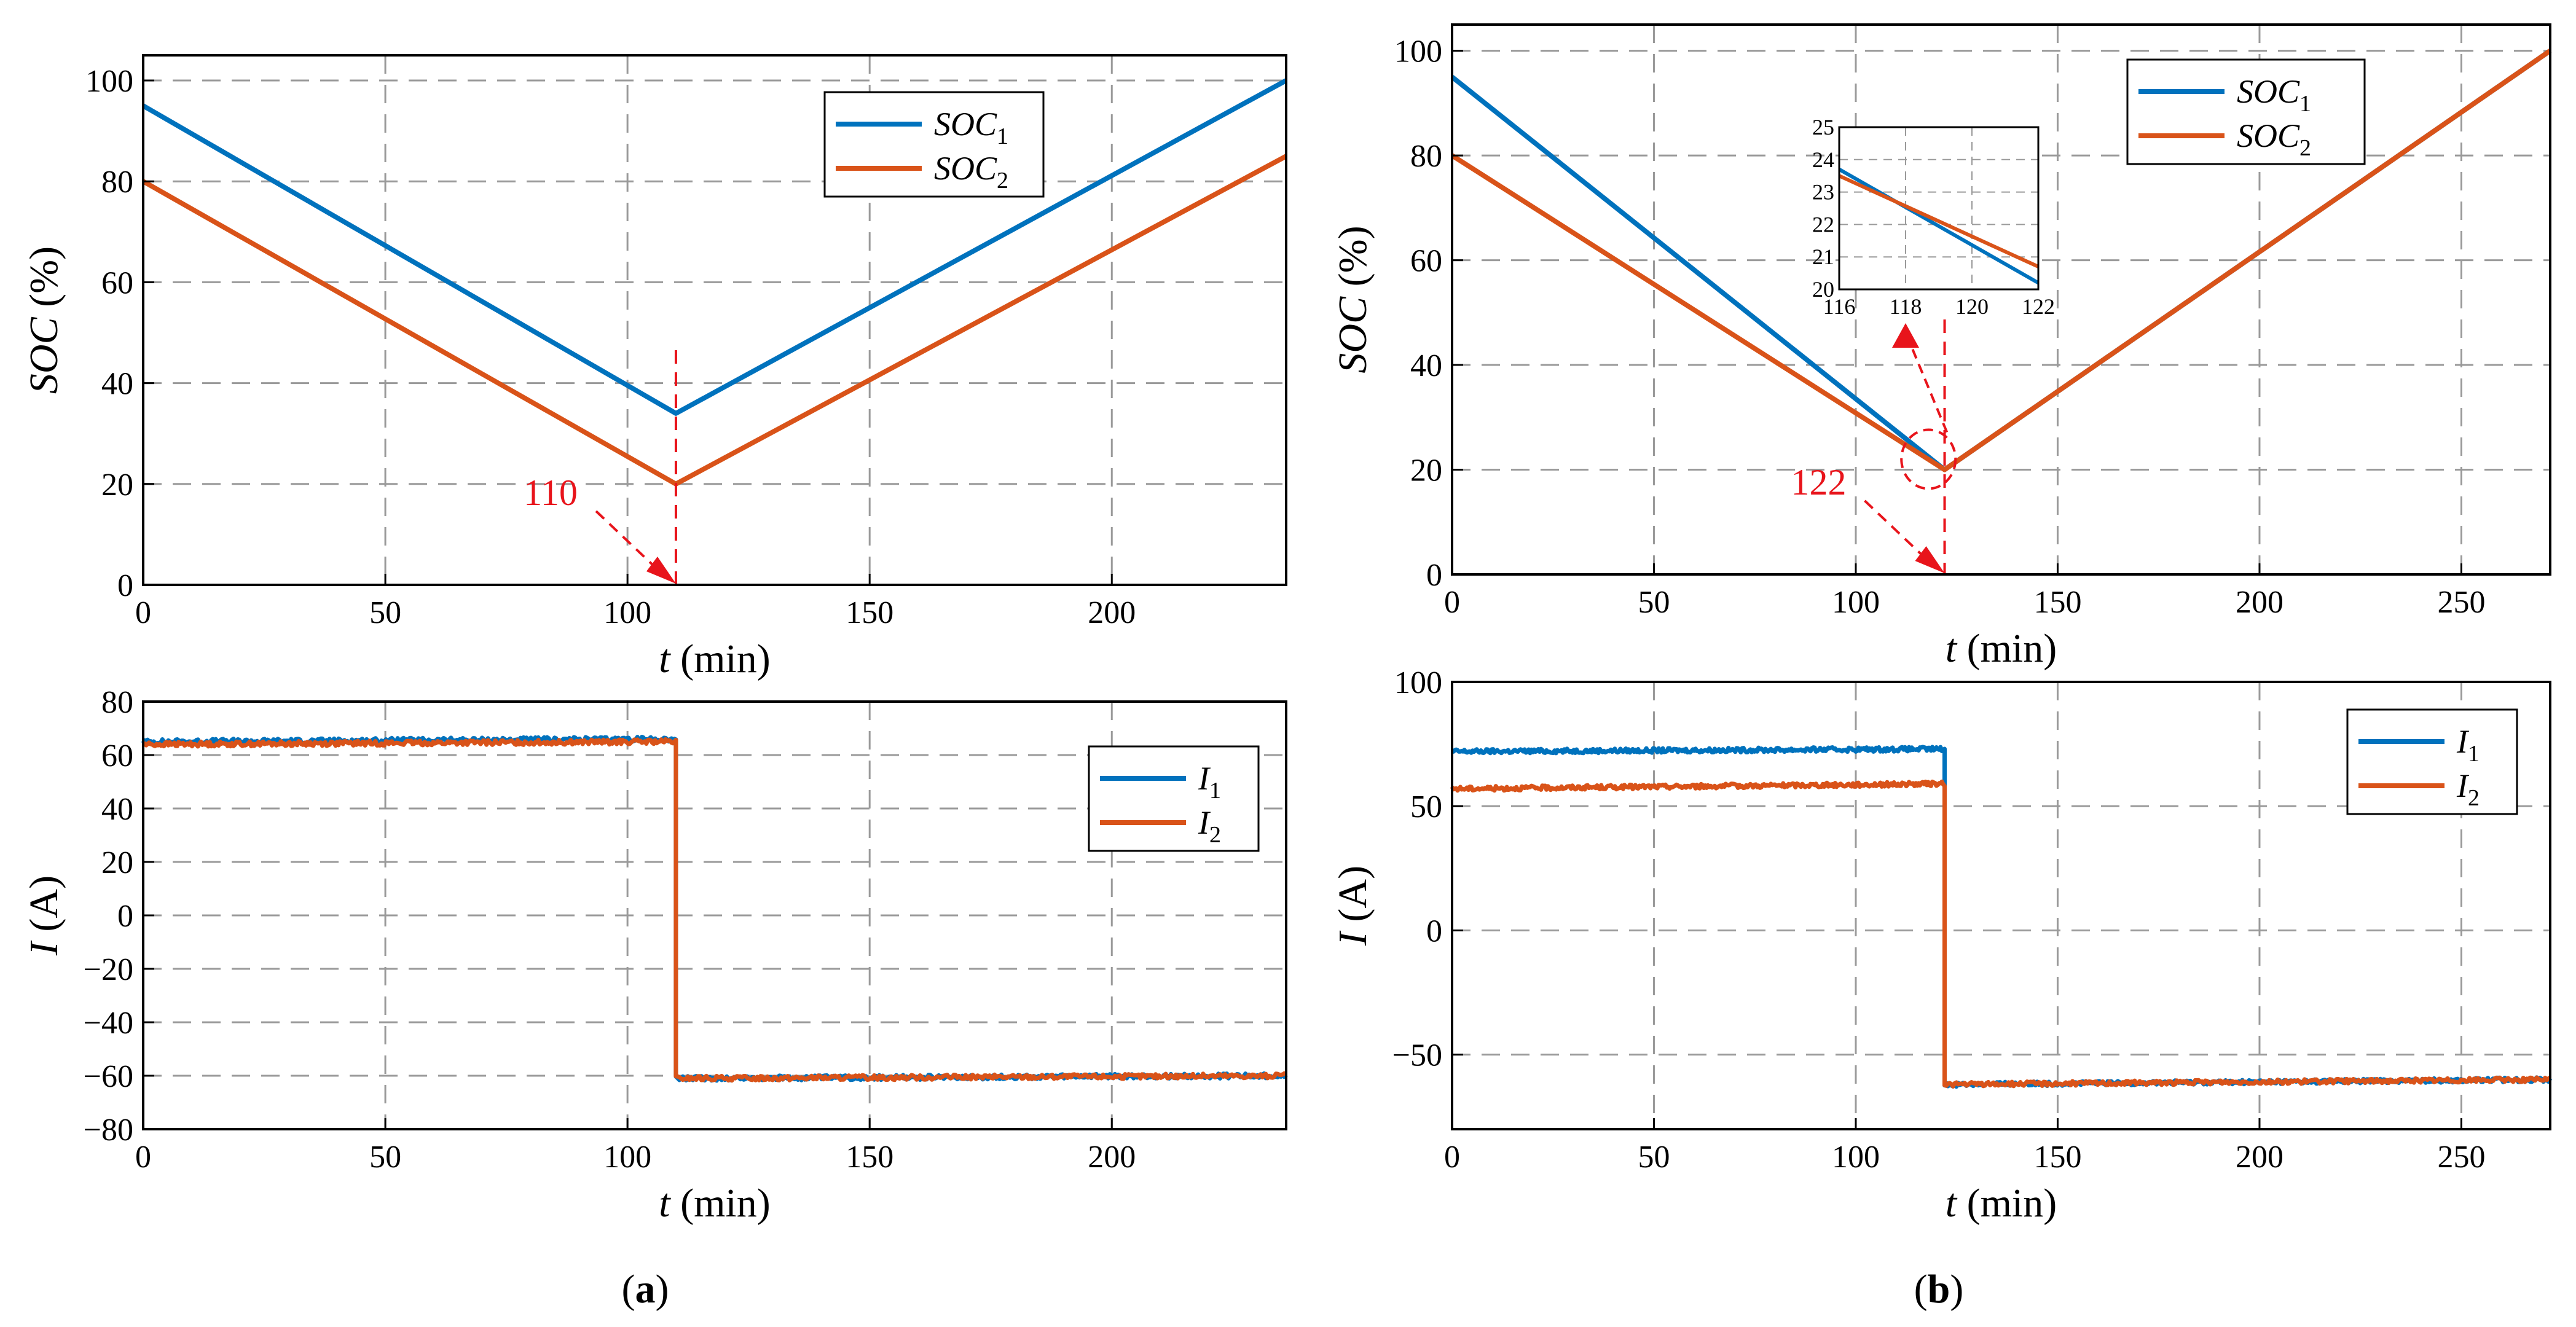 The image size is (2576, 1327). What do you see at coordinates (108, 1023) in the screenshot?
I see `chart-a_current-ytick-label-2: −40` at bounding box center [108, 1023].